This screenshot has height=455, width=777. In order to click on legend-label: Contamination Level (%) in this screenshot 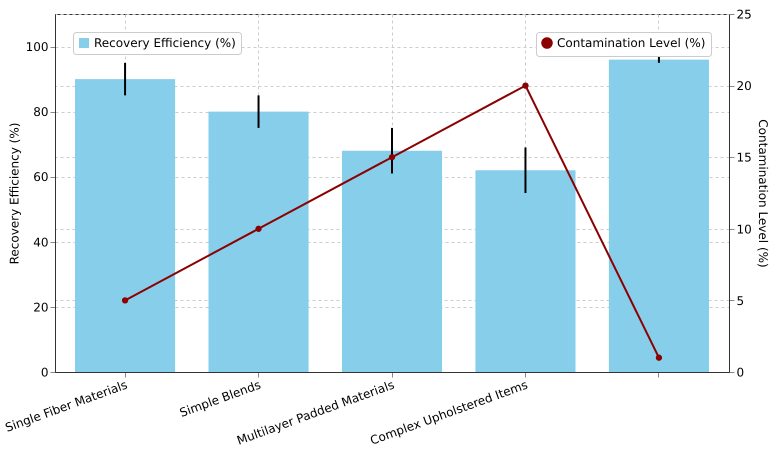, I will do `click(631, 43)`.